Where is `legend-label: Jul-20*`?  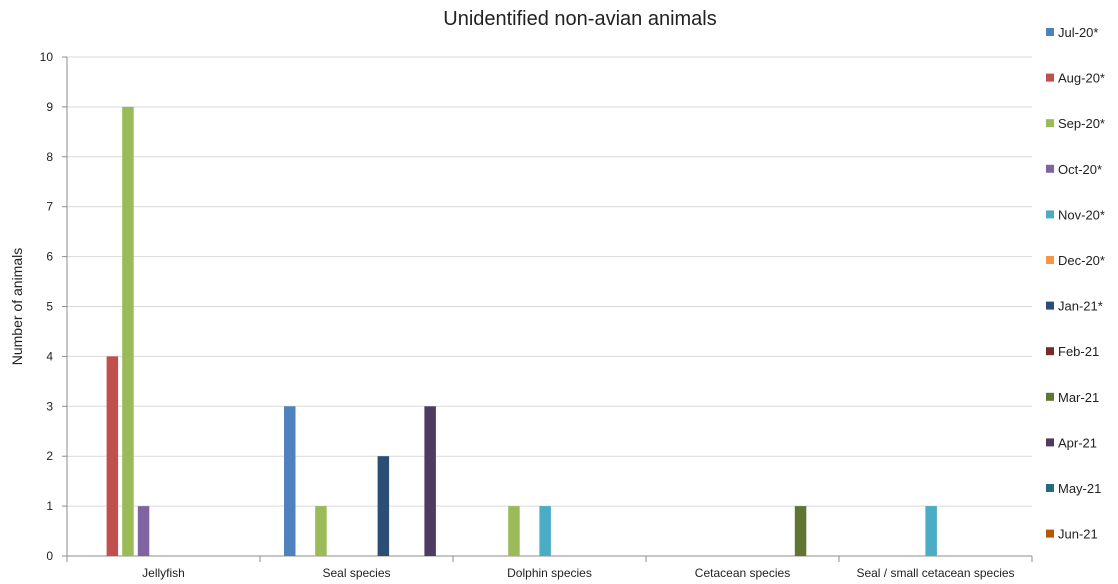 legend-label: Jul-20* is located at coordinates (1078, 32).